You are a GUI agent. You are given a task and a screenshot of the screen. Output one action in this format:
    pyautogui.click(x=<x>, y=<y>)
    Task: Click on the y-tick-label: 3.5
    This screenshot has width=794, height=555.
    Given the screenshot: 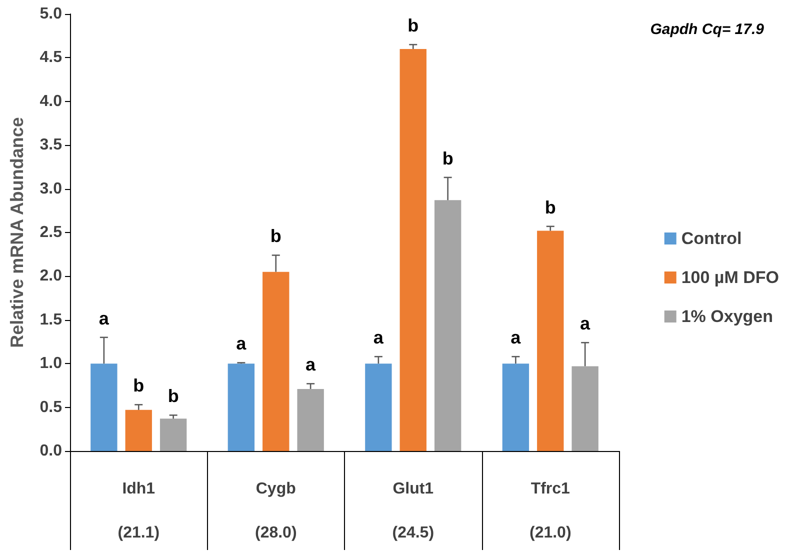 What is the action you would take?
    pyautogui.click(x=51, y=145)
    